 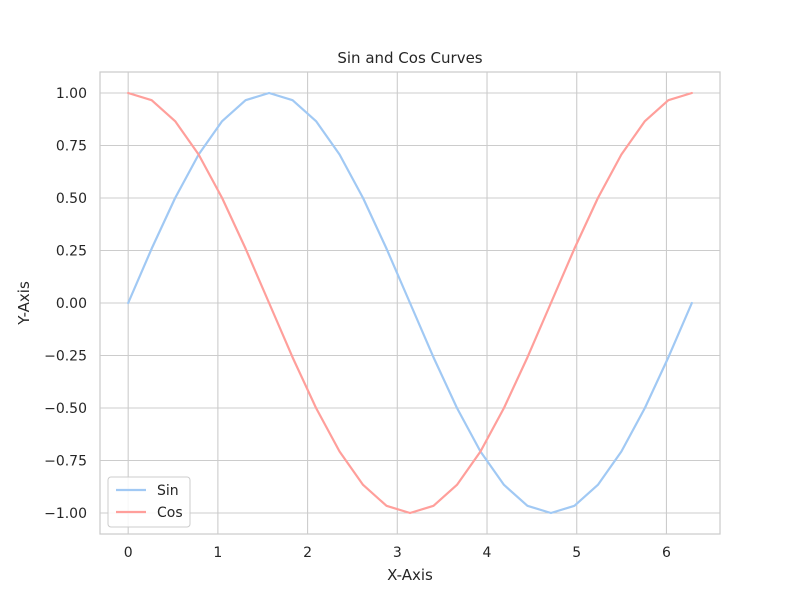 What do you see at coordinates (217, 553) in the screenshot?
I see `x-tick-label: 1` at bounding box center [217, 553].